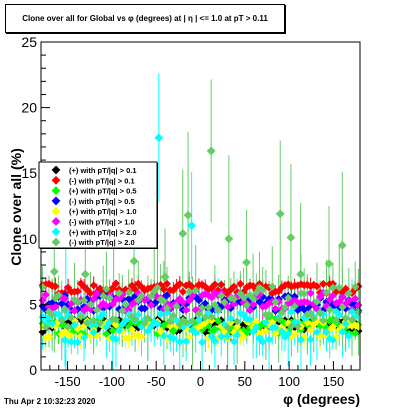 This screenshot has height=412, width=400. What do you see at coordinates (29, 173) in the screenshot?
I see `y-tick-label: 15` at bounding box center [29, 173].